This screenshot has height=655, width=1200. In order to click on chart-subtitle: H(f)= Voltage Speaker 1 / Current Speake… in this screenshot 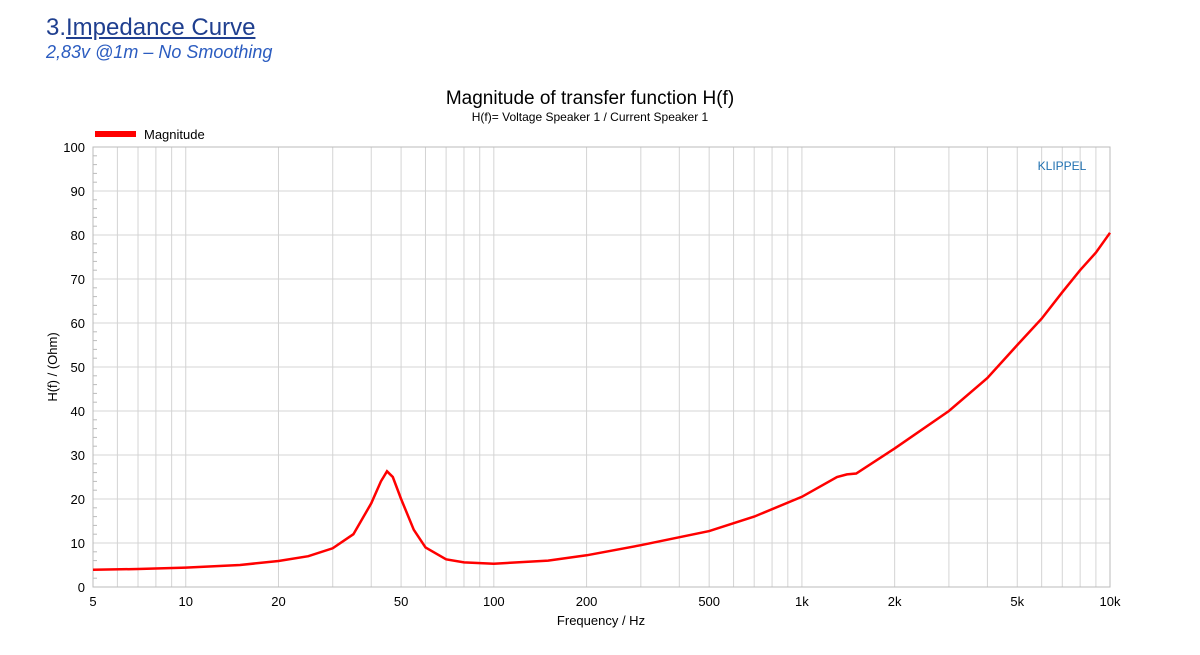, I will do `click(590, 117)`.